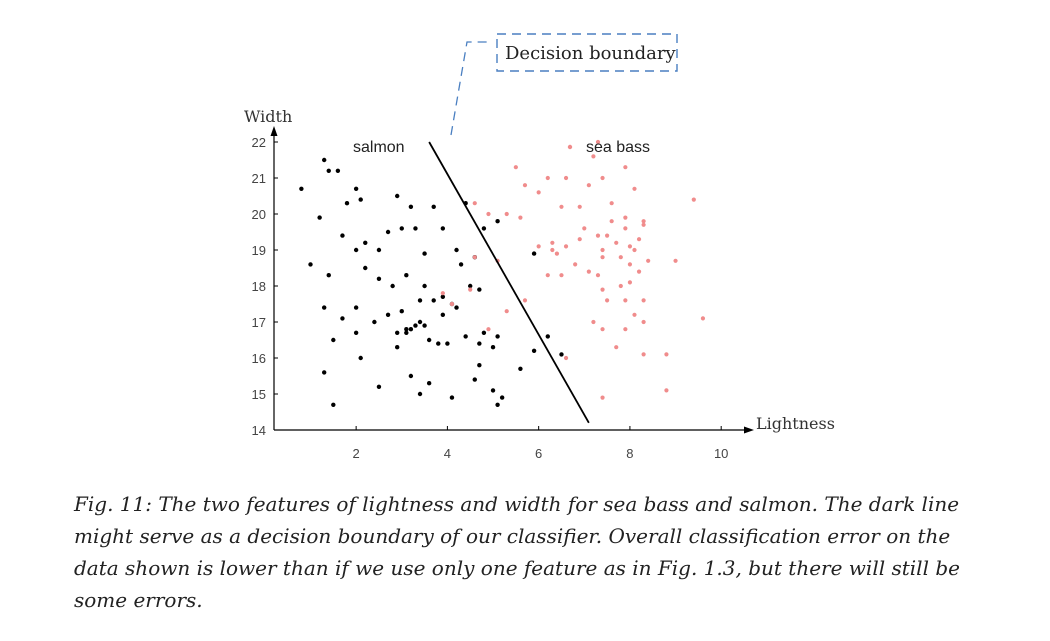  I want to click on sea-bass-label-marker, so click(570, 147).